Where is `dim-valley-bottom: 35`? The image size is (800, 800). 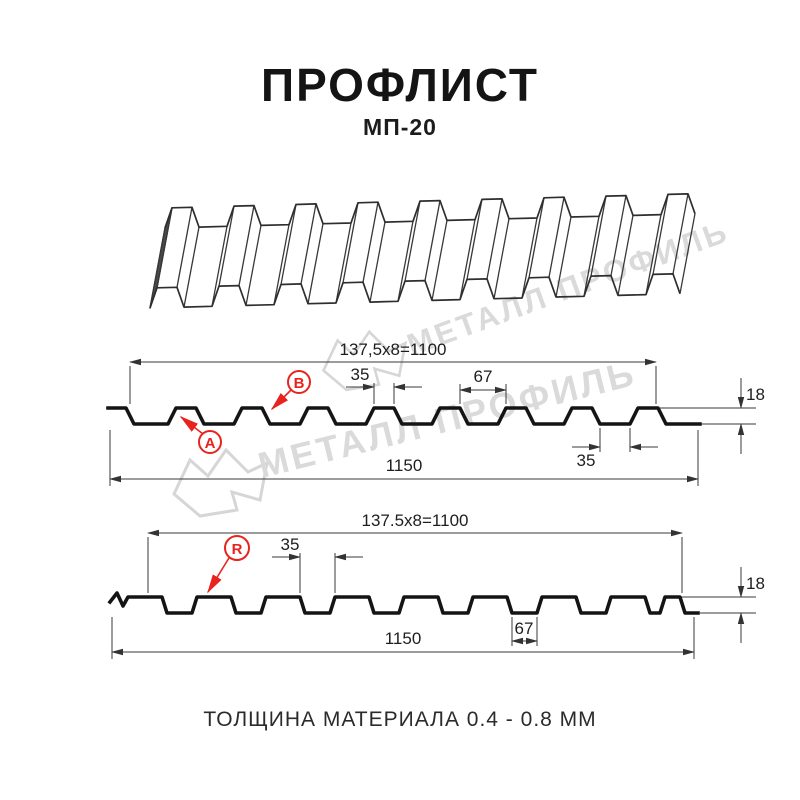 dim-valley-bottom: 35 is located at coordinates (615, 449).